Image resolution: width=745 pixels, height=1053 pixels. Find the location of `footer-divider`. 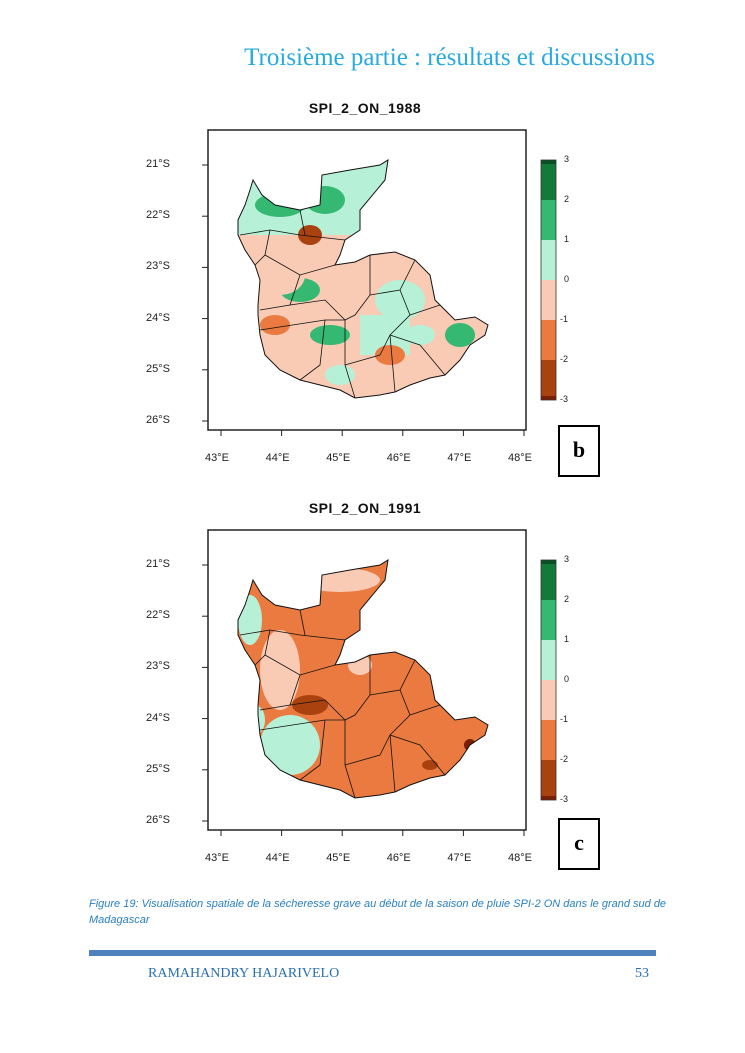

footer-divider is located at coordinates (372, 953).